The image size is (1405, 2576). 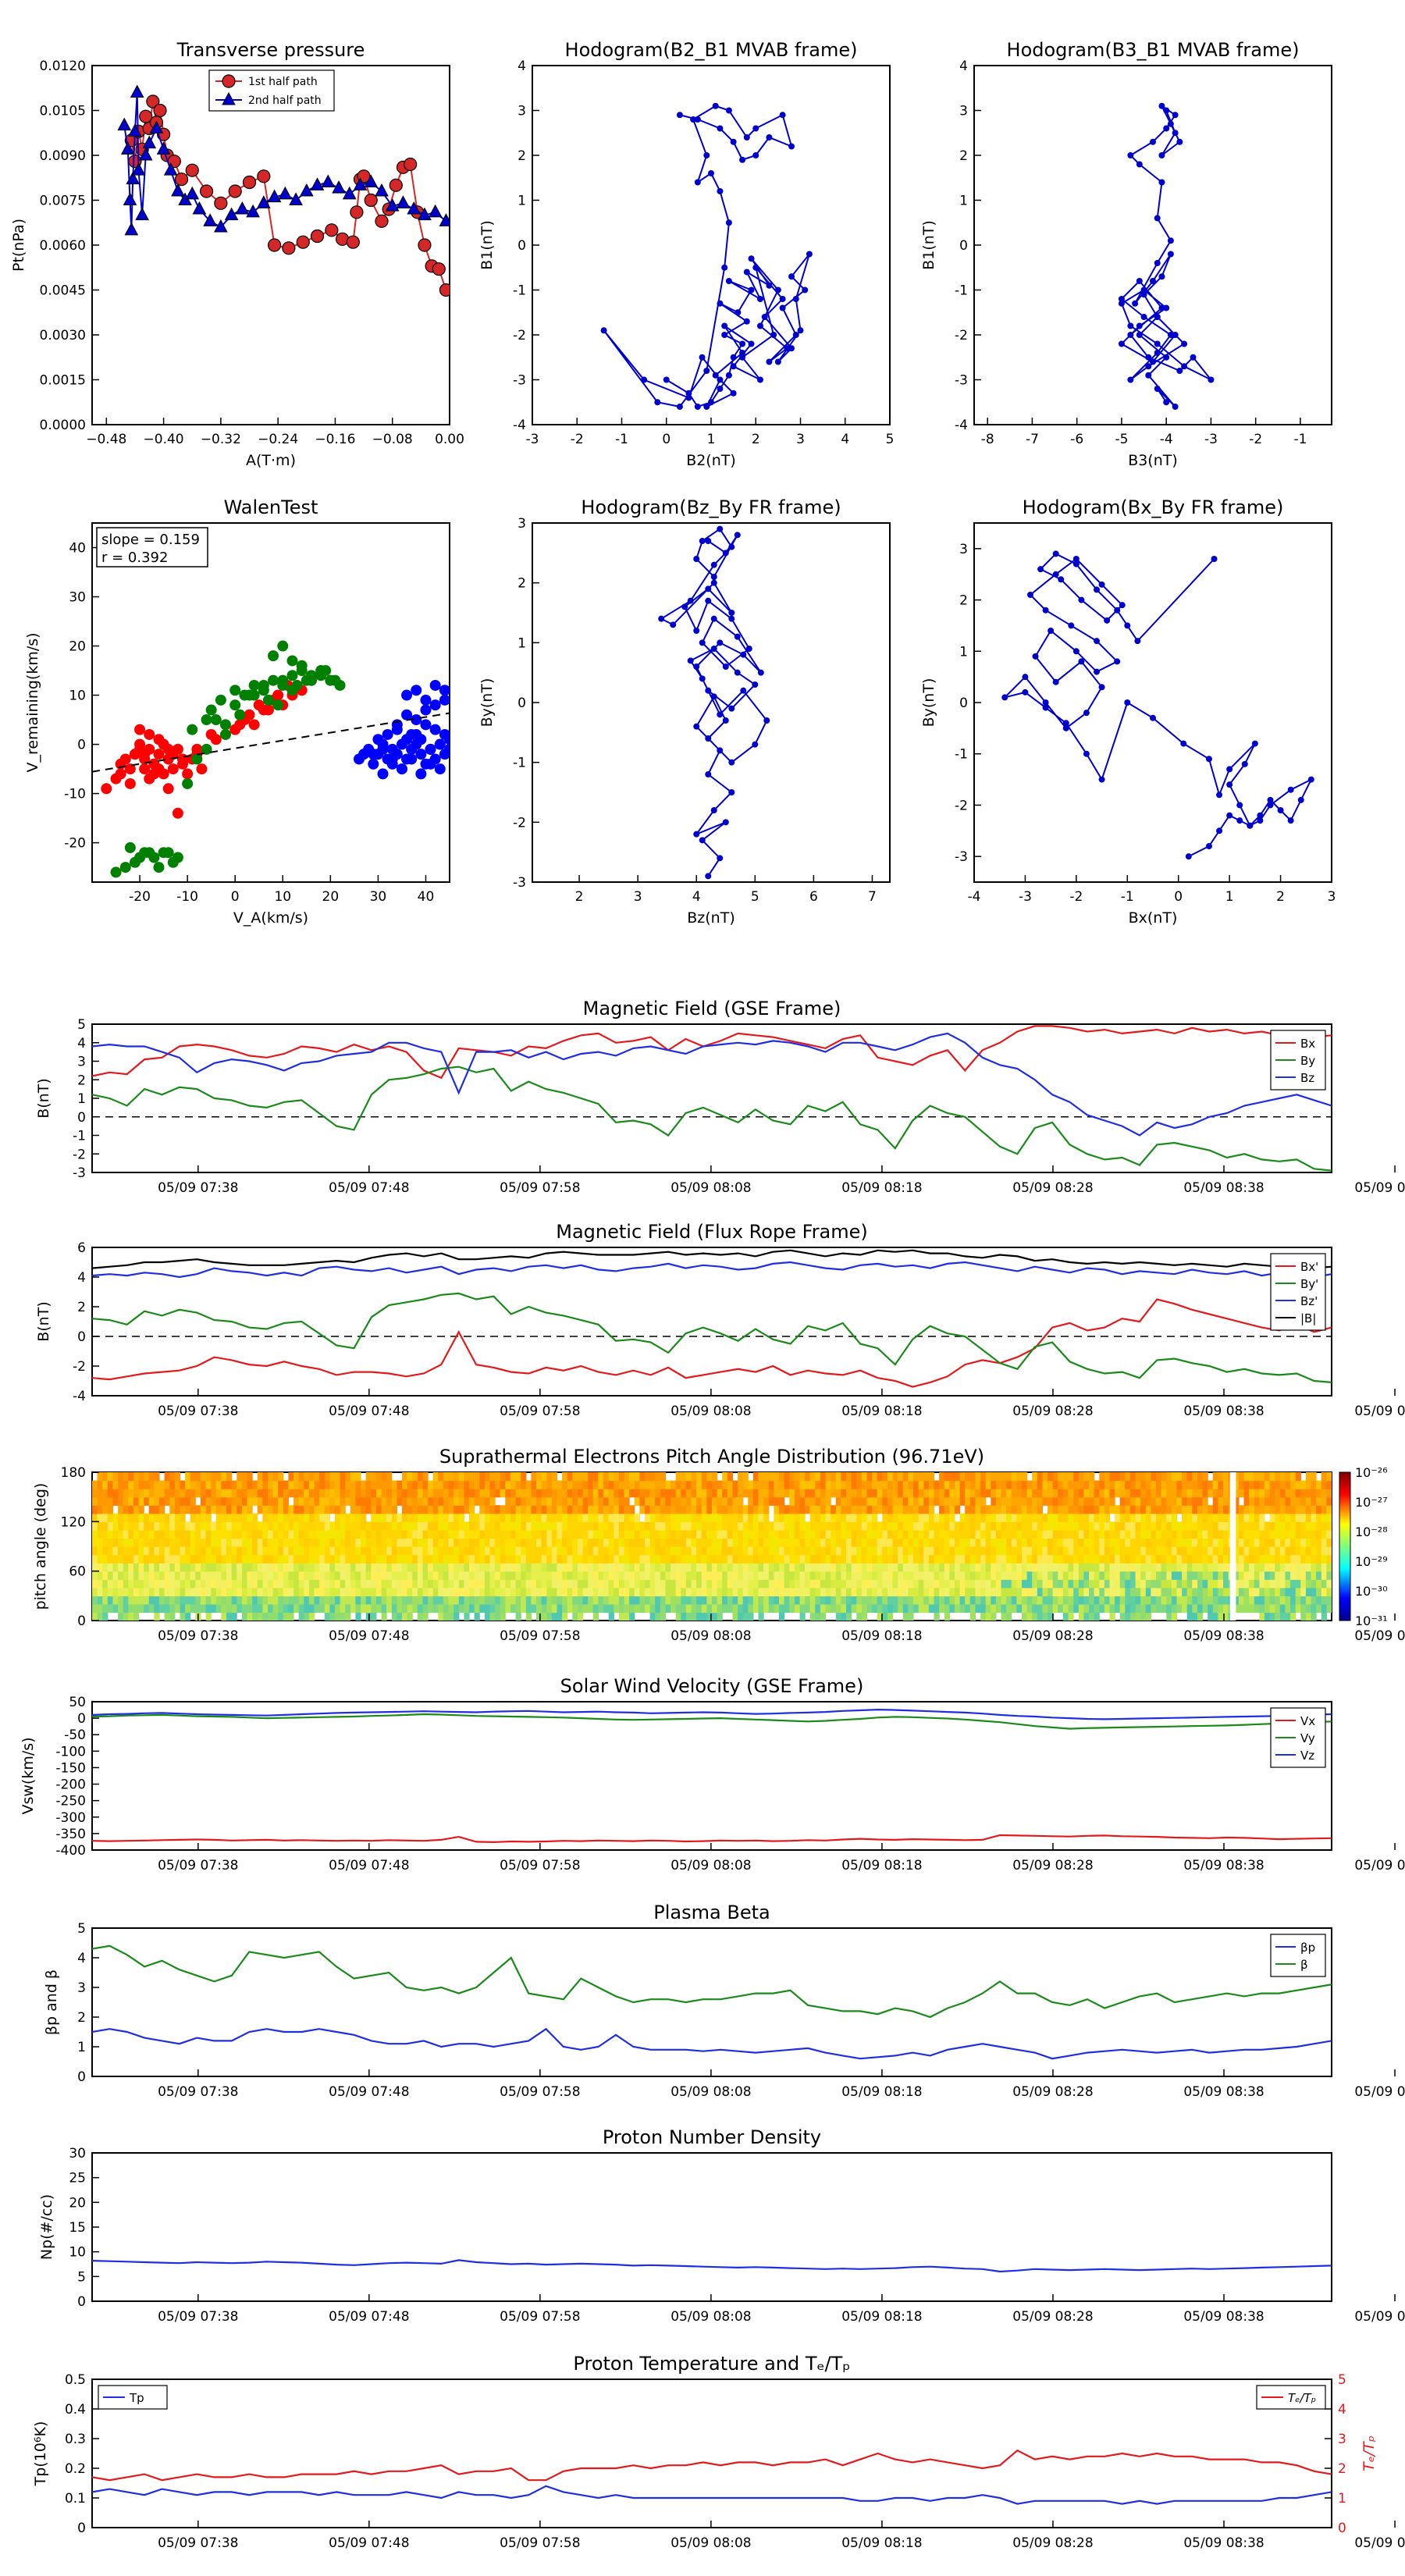 I want to click on series-line-b, so click(x=712, y=1259).